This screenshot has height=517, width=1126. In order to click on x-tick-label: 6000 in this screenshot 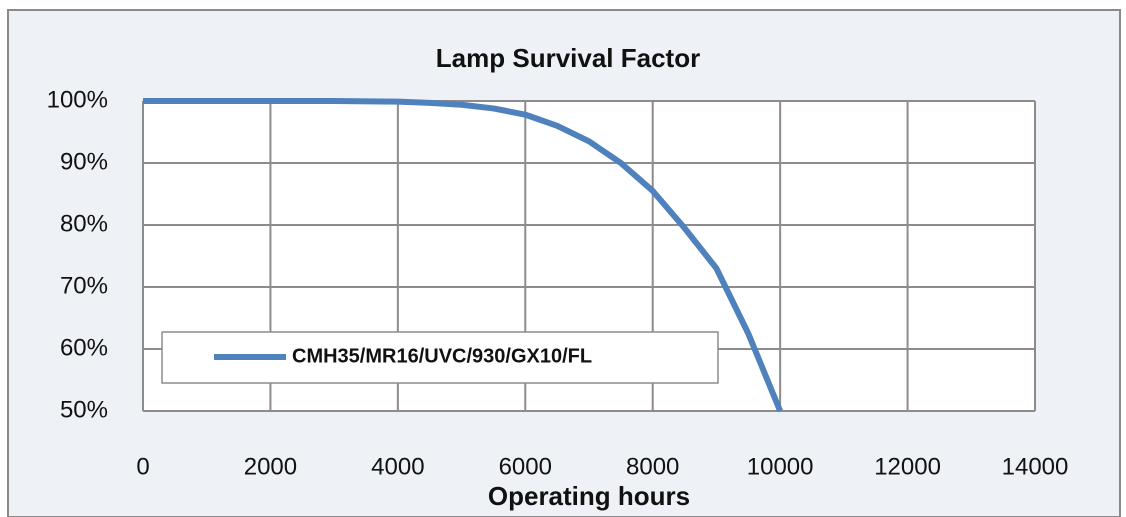, I will do `click(525, 466)`.